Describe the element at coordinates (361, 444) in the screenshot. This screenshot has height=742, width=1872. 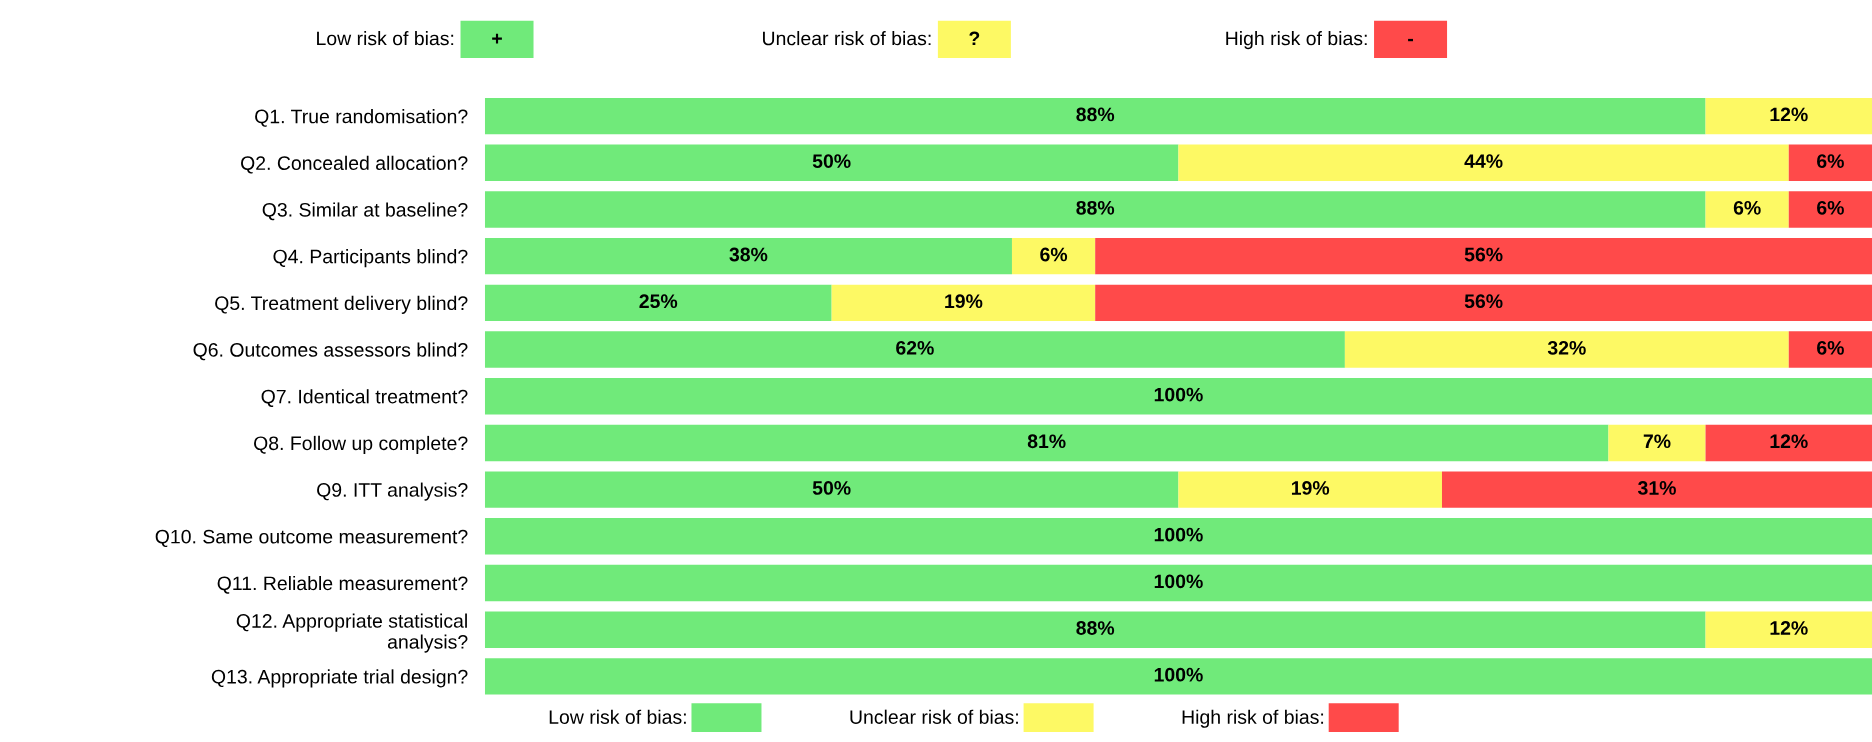
I see `y-tick-label: Q8. Follow up complete?` at that location.